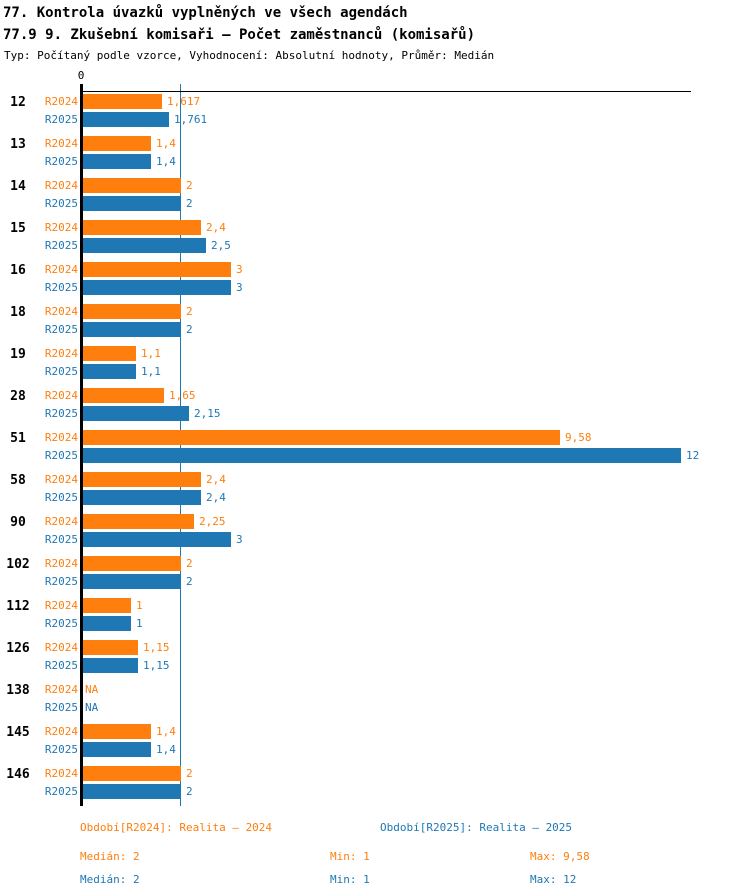  Describe the element at coordinates (182, 395) in the screenshot. I see `value-label-r2024: 1,65` at that location.